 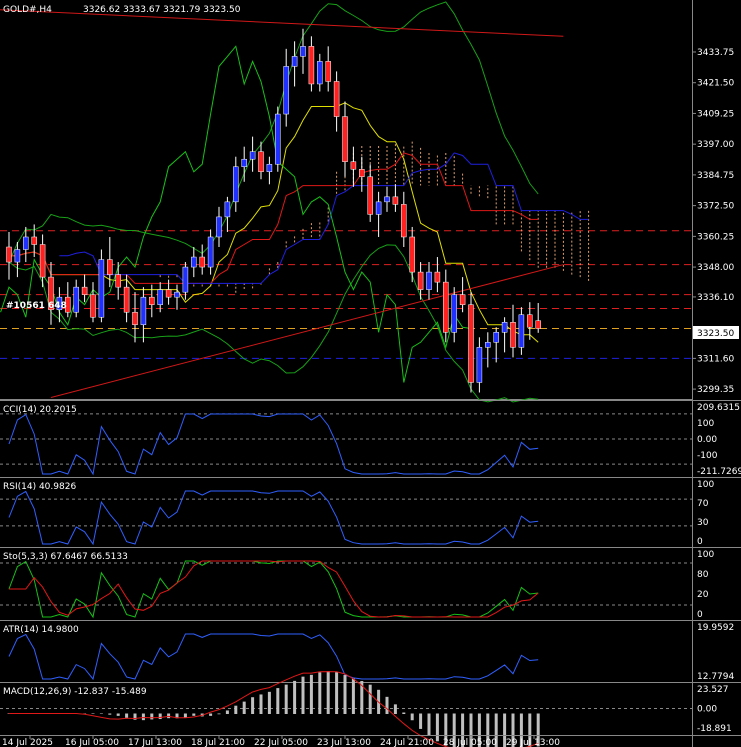 What do you see at coordinates (707, 710) in the screenshot?
I see `macd-tick: 0.00` at bounding box center [707, 710].